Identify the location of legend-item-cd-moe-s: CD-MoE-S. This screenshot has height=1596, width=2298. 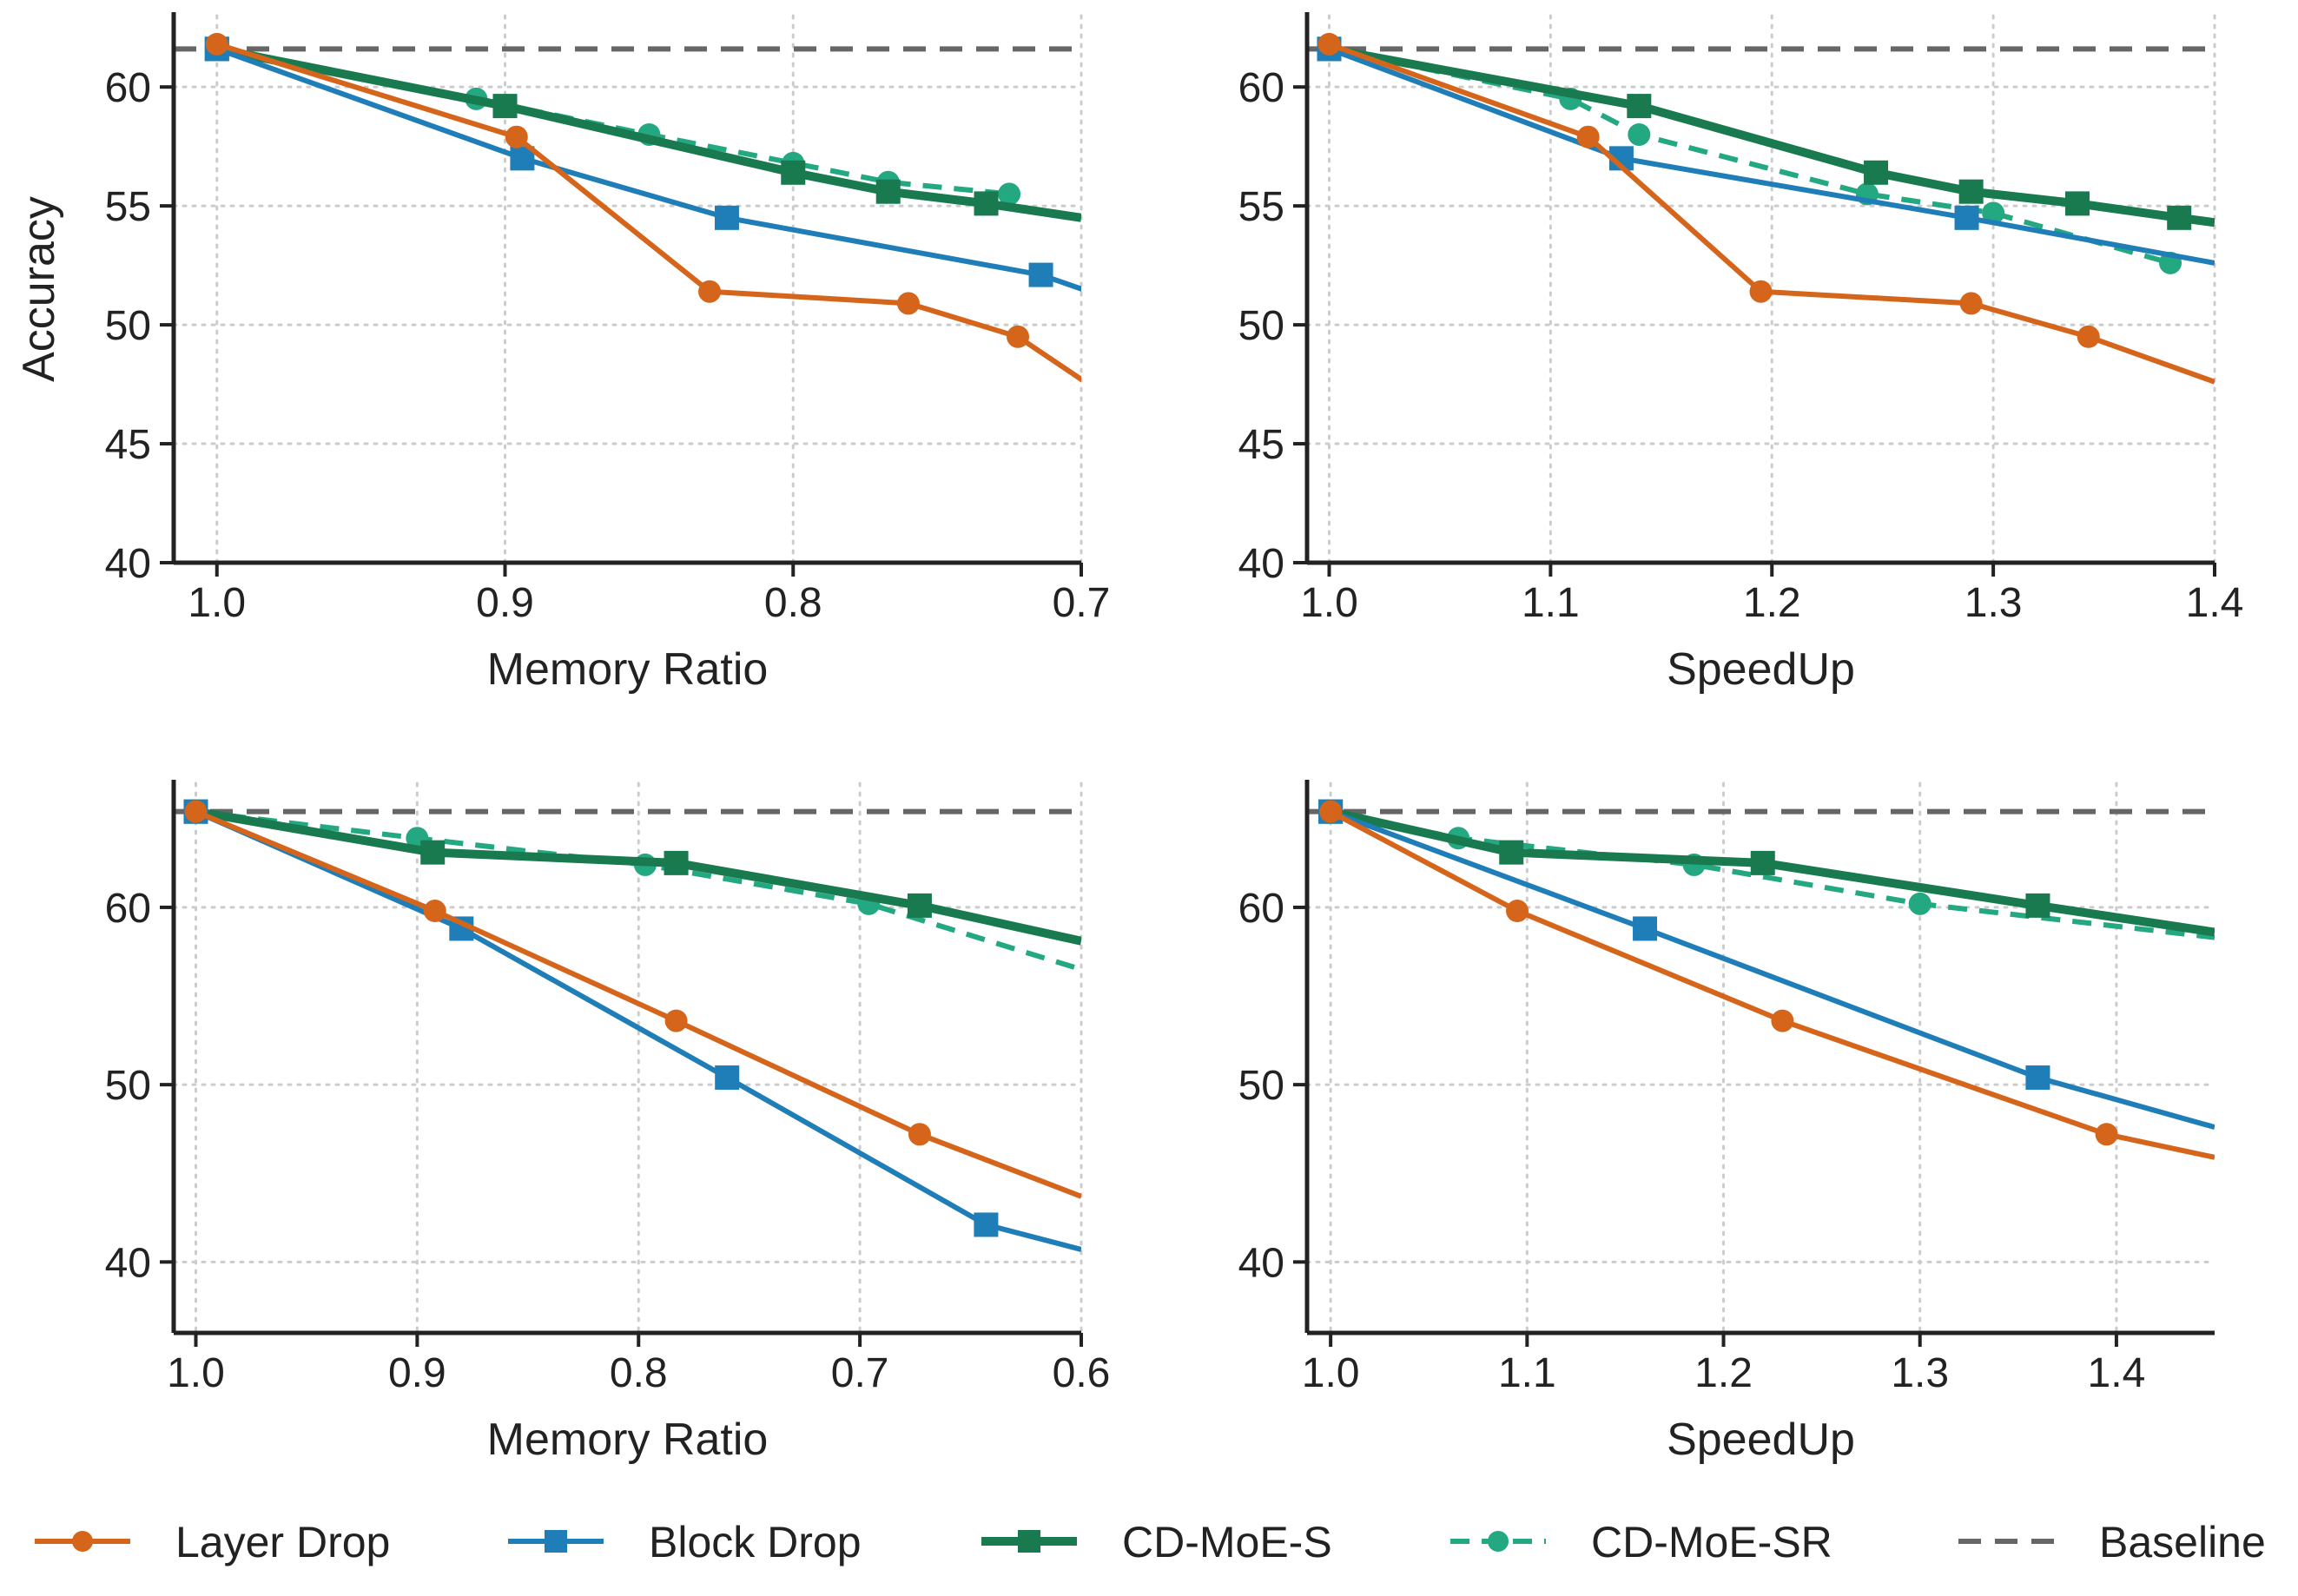
(1157, 1542).